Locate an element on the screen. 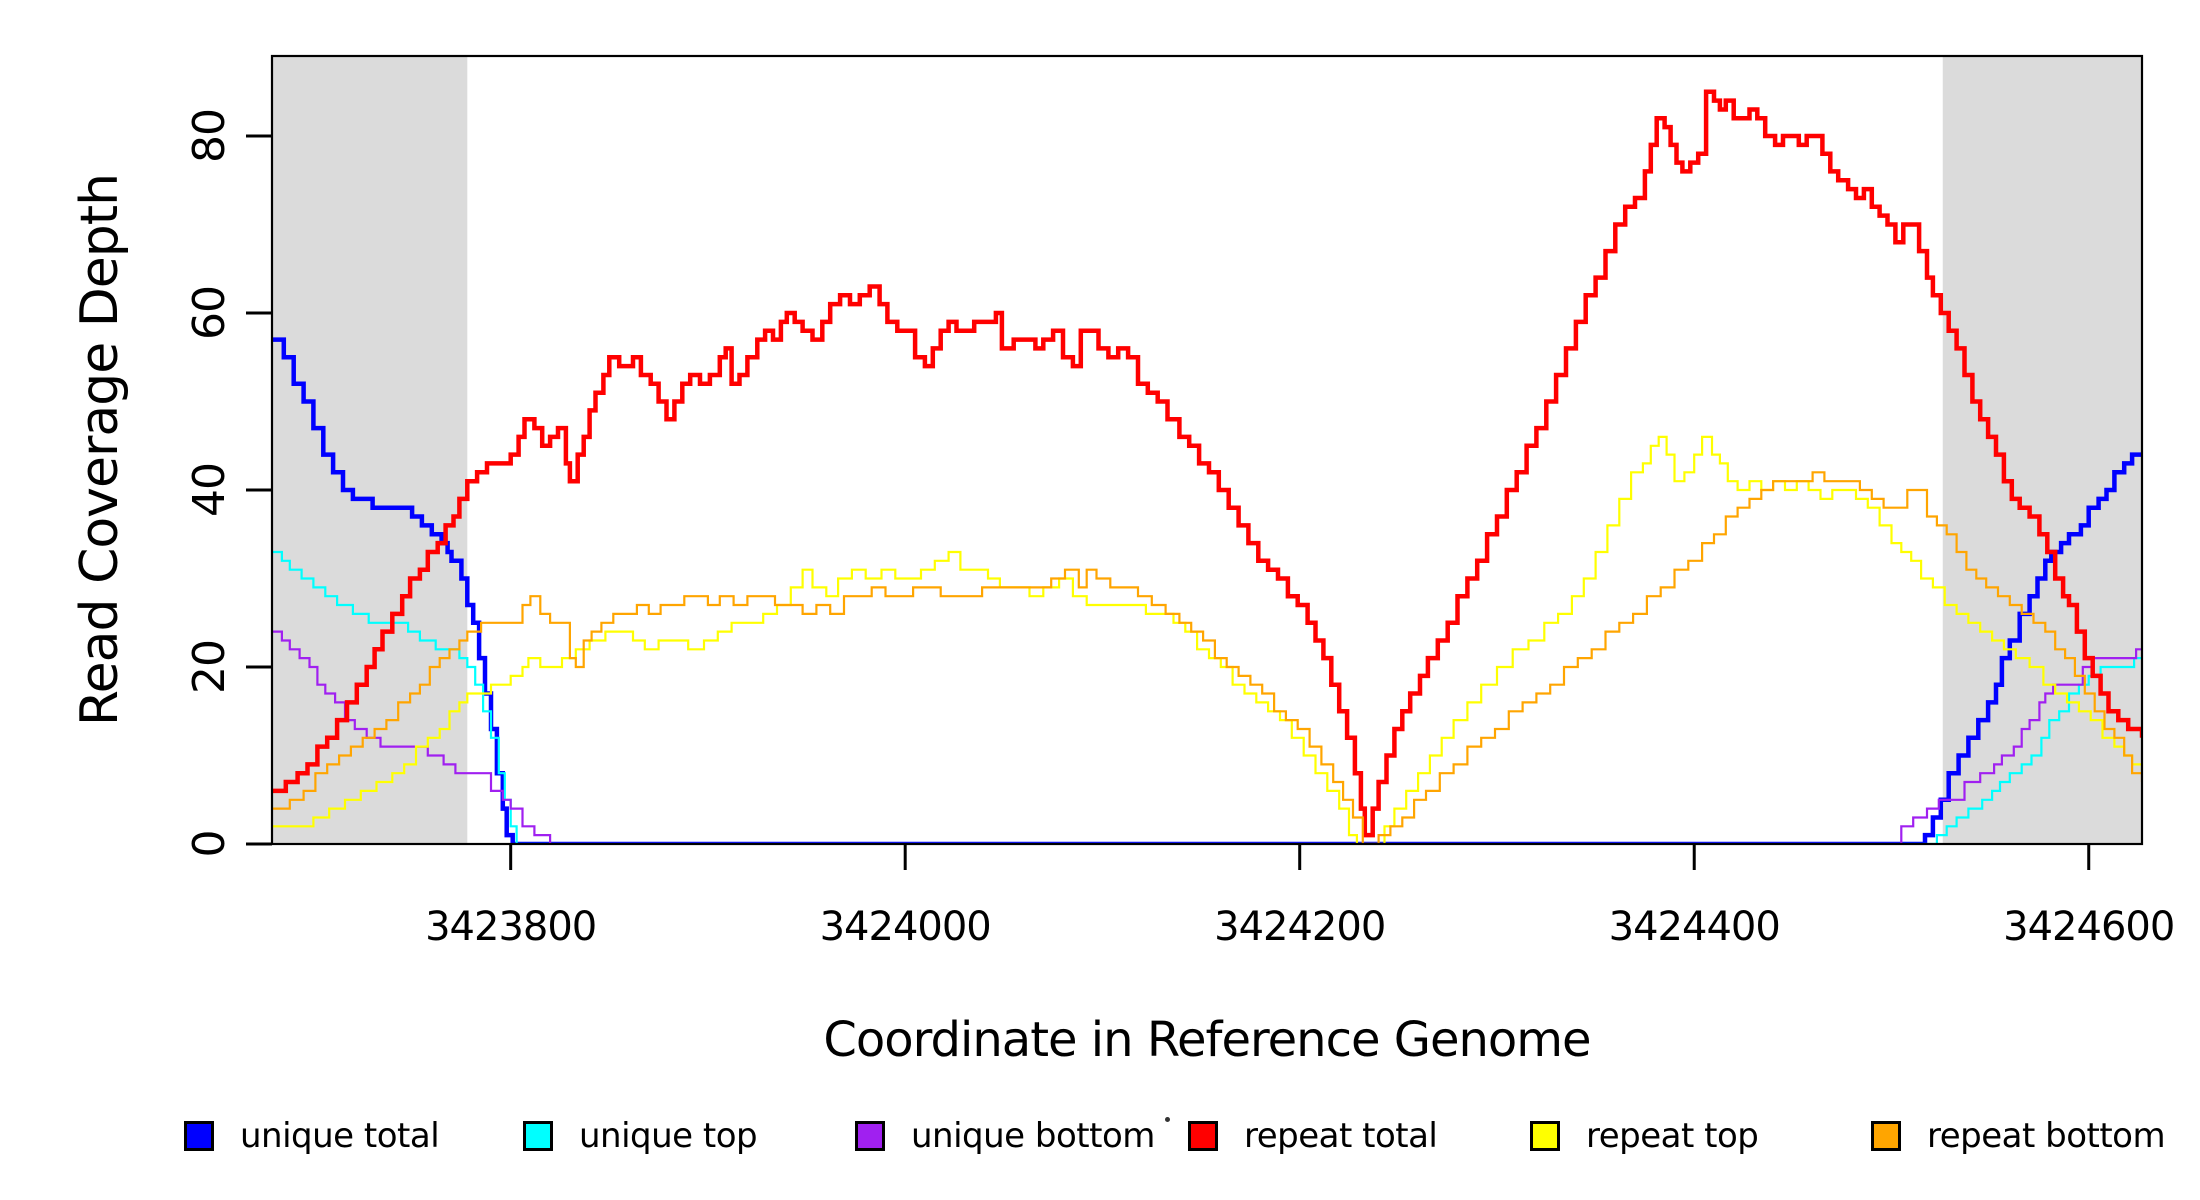 The width and height of the screenshot is (2200, 1200). legend-item-unique-bottom: unique bottom is located at coordinates (1005, 1136).